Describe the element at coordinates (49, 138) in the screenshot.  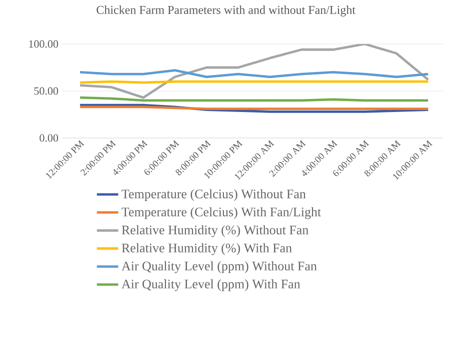
I see `y-tick-label: 0.00` at that location.